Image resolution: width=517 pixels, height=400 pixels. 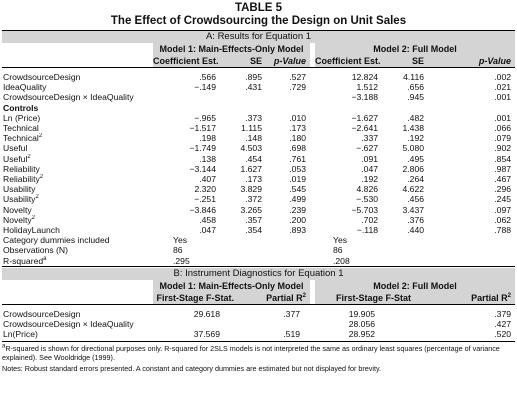 What do you see at coordinates (292, 313) in the screenshot?
I see `cell: .377` at bounding box center [292, 313].